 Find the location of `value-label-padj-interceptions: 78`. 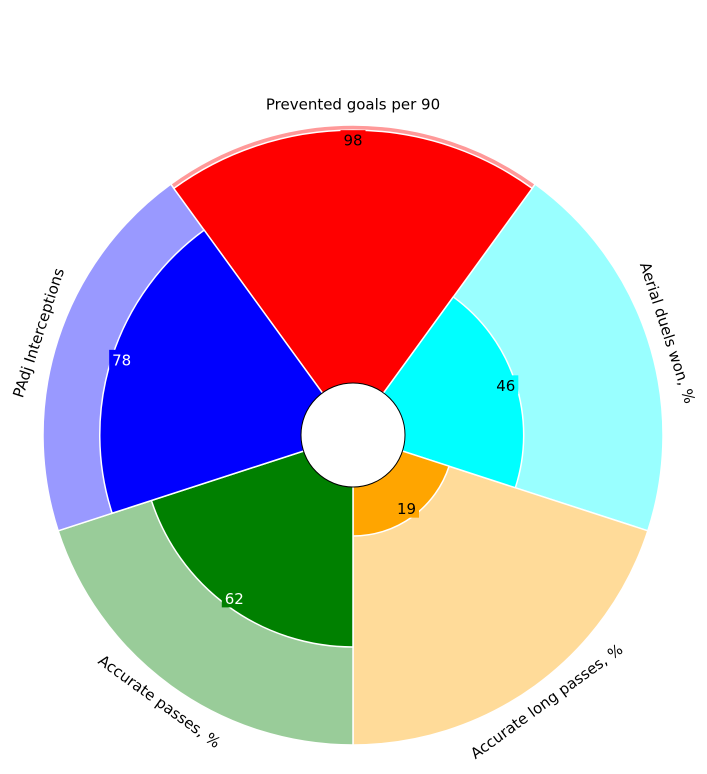

value-label-padj-interceptions: 78 is located at coordinates (122, 359).